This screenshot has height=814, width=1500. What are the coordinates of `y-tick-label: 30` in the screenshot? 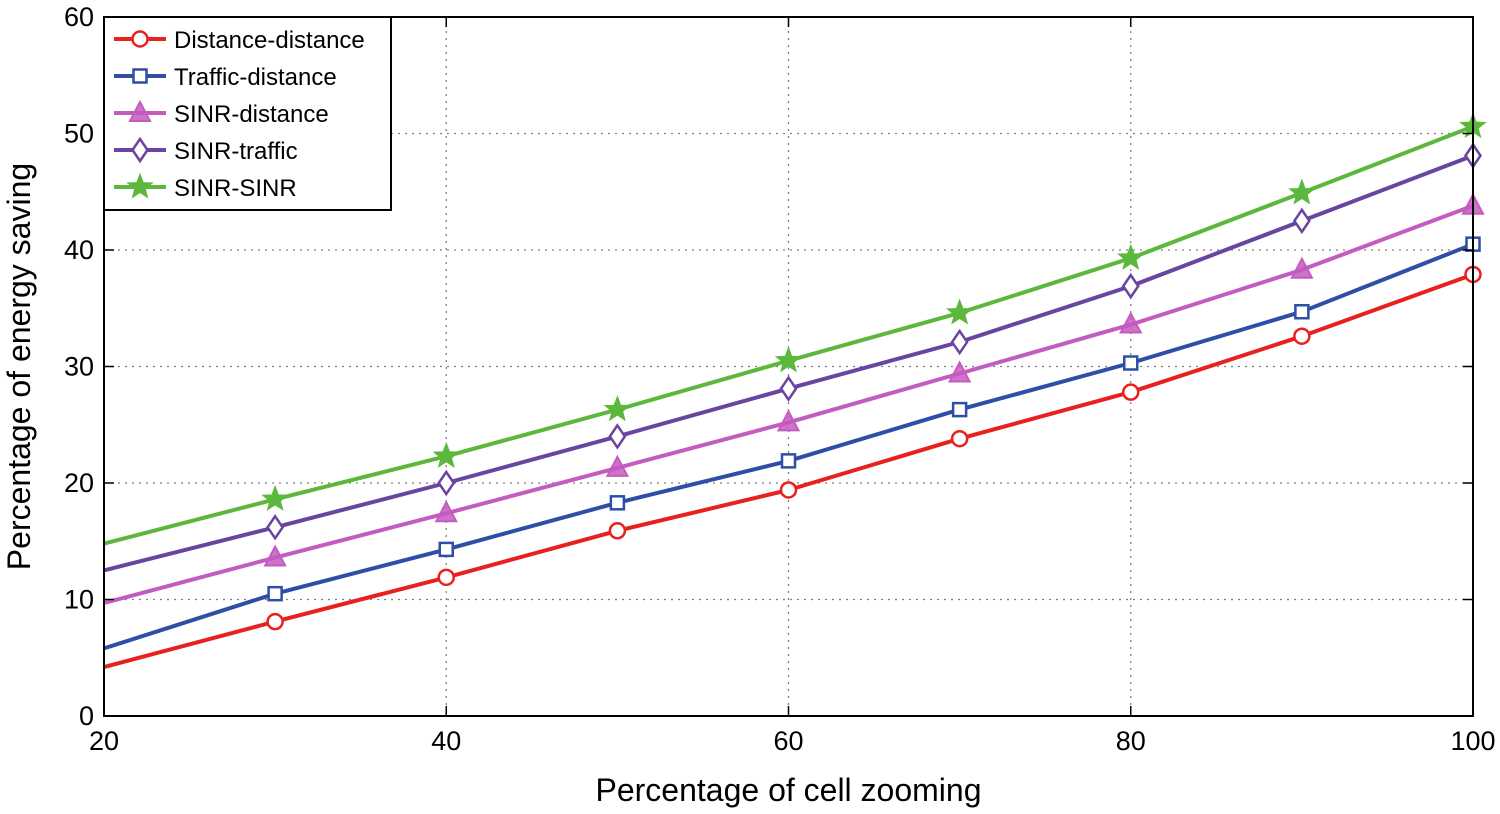 It's located at (79, 367).